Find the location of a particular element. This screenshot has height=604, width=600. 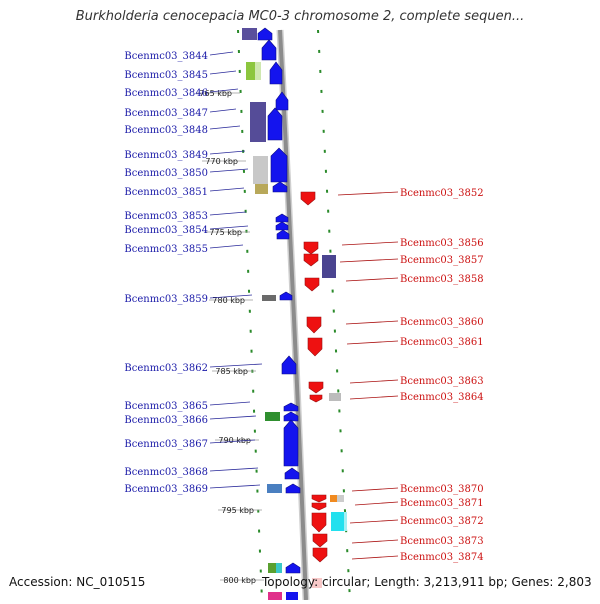

gene-label-right: Bcenmc03_3864 is located at coordinates (442, 397).